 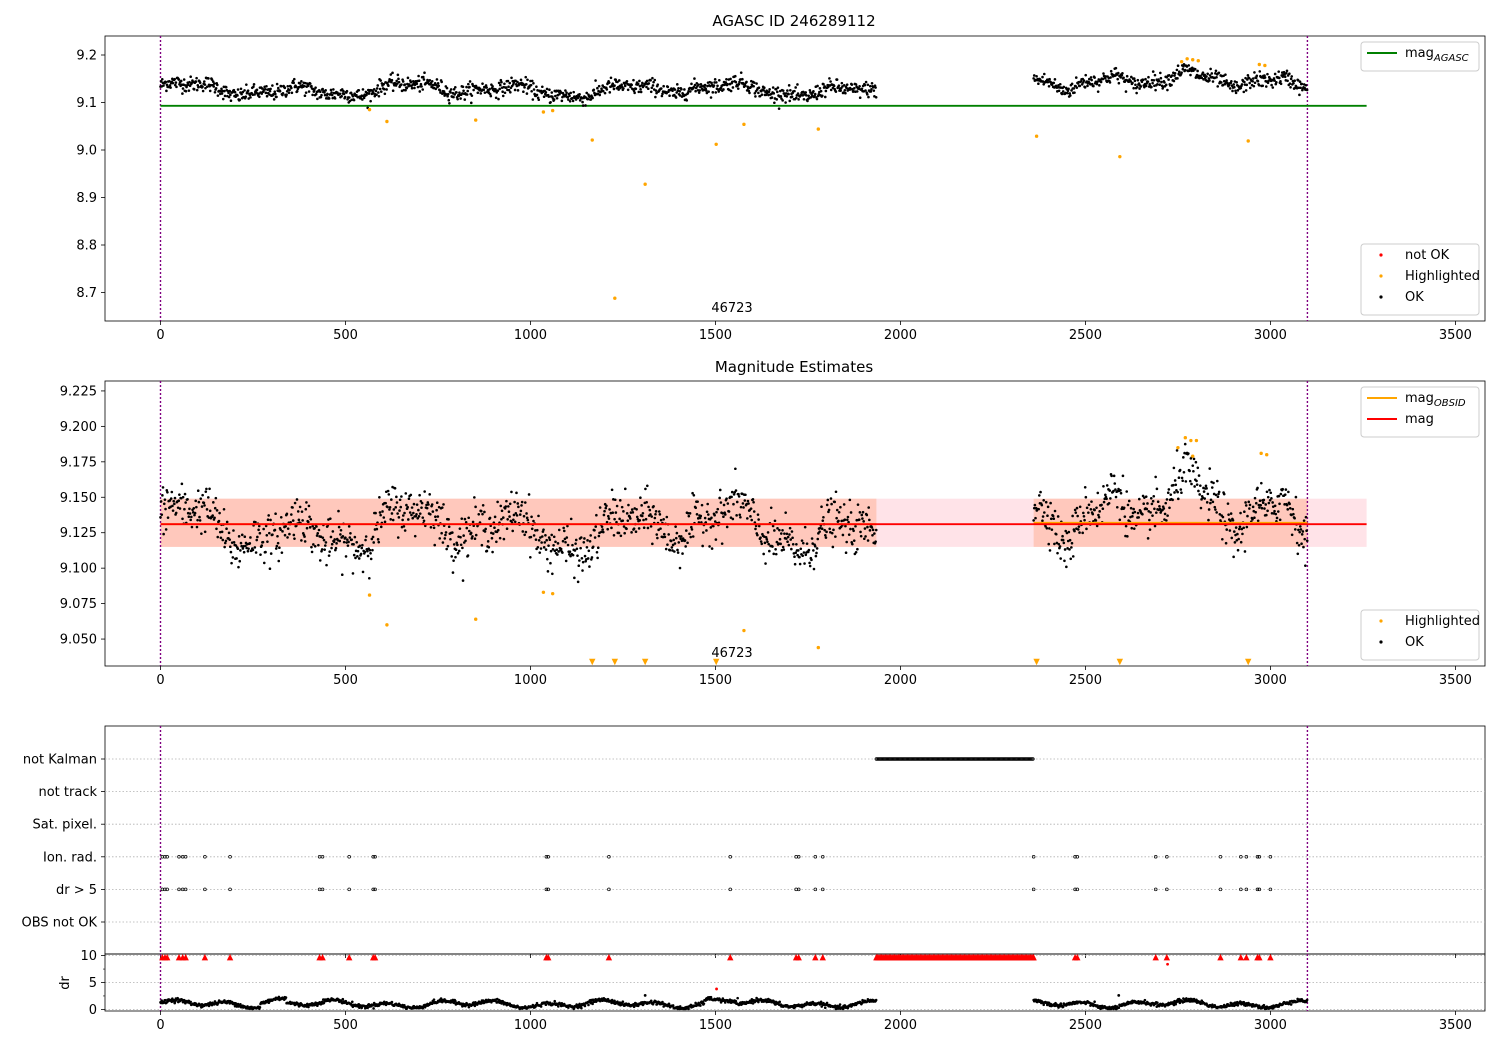 I want to click on legend-frame, so click(x=1420, y=412).